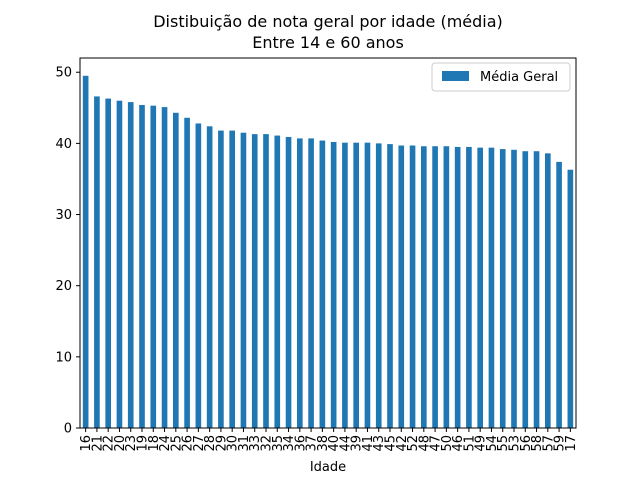  Describe the element at coordinates (515, 443) in the screenshot. I see `x-tick-label: 53` at that location.